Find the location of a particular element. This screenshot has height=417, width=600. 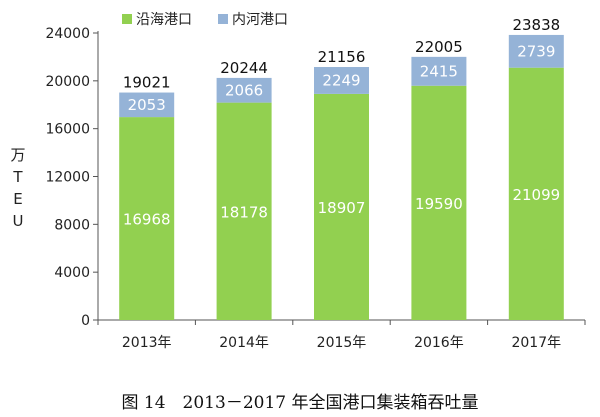

data-label-inland: 2249 is located at coordinates (341, 80).